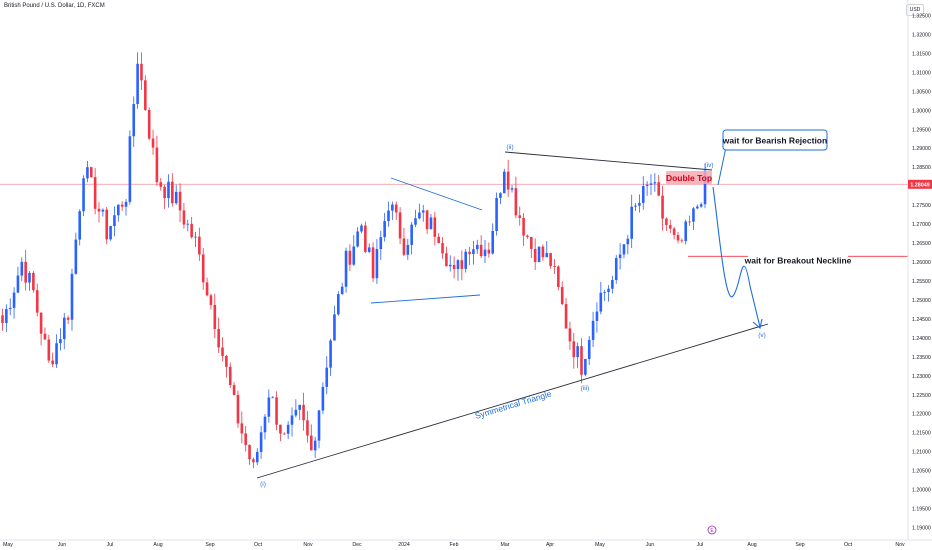  Describe the element at coordinates (436, 194) in the screenshot. I see `small-triangle-upper` at that location.